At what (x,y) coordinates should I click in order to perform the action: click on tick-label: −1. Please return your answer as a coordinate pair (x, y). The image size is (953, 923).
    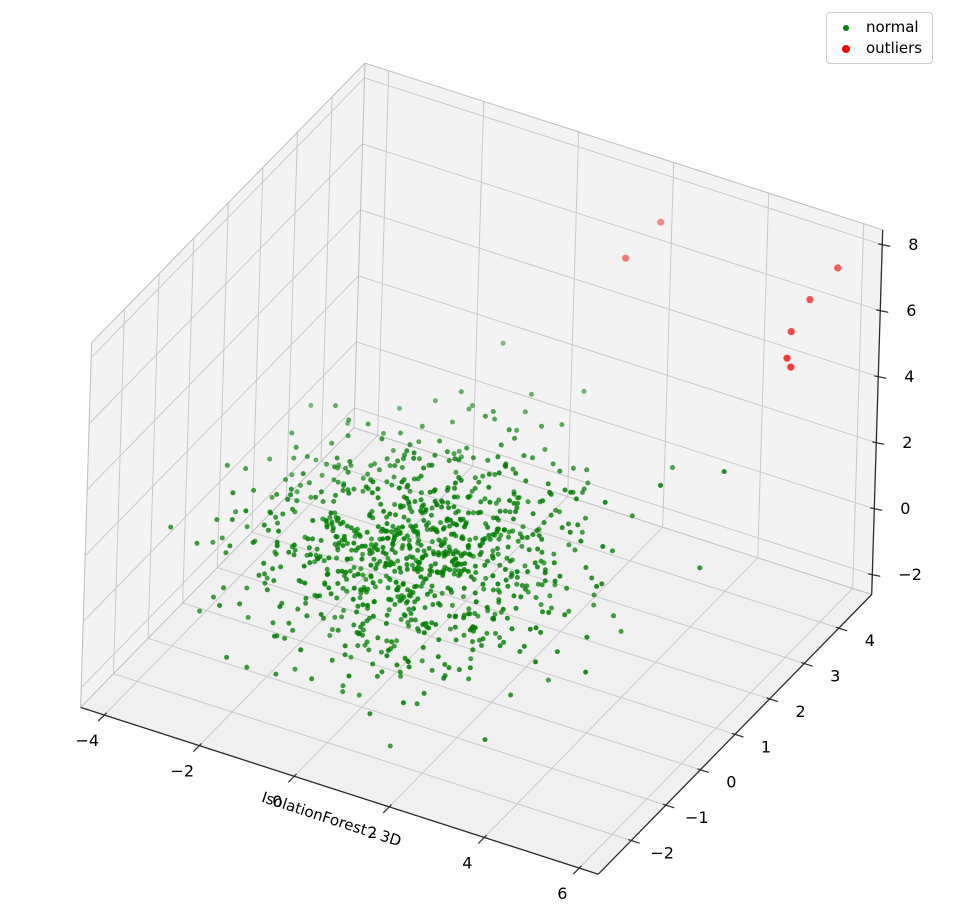
    Looking at the image, I should click on (697, 817).